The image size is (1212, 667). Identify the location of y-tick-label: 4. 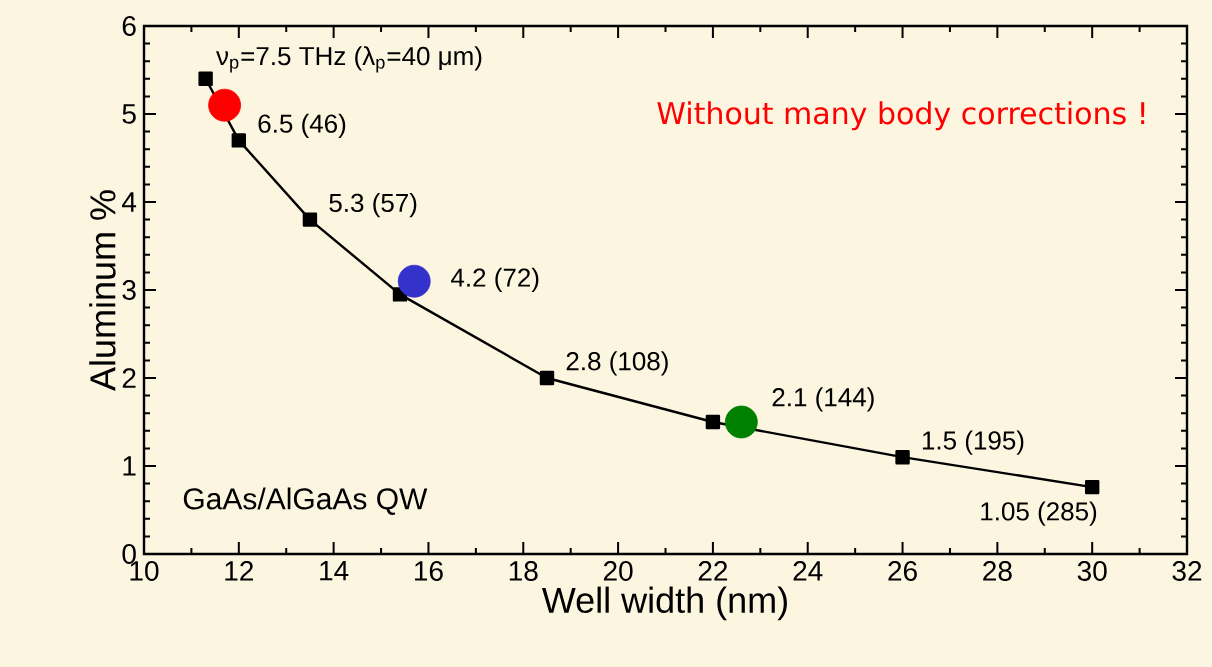
(129, 202).